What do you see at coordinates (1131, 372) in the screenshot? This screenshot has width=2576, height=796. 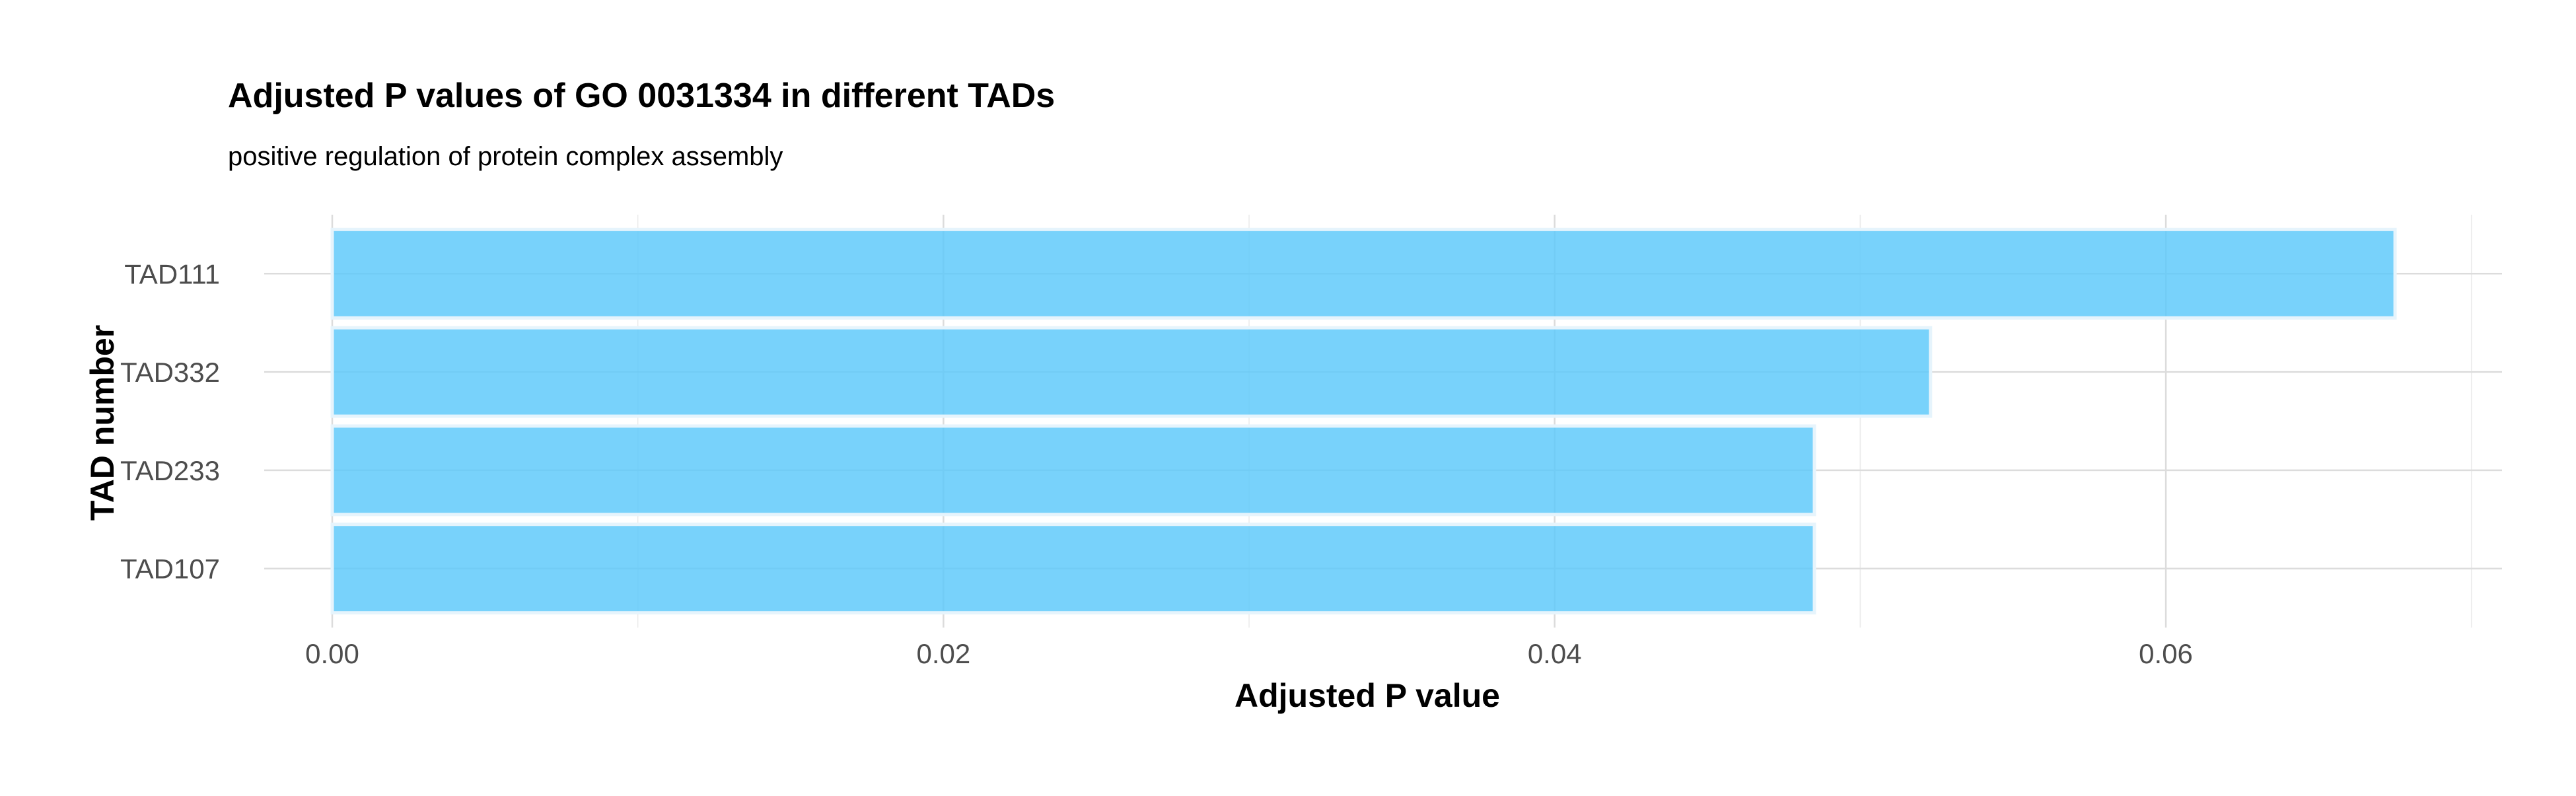 I see `bar-tad332` at bounding box center [1131, 372].